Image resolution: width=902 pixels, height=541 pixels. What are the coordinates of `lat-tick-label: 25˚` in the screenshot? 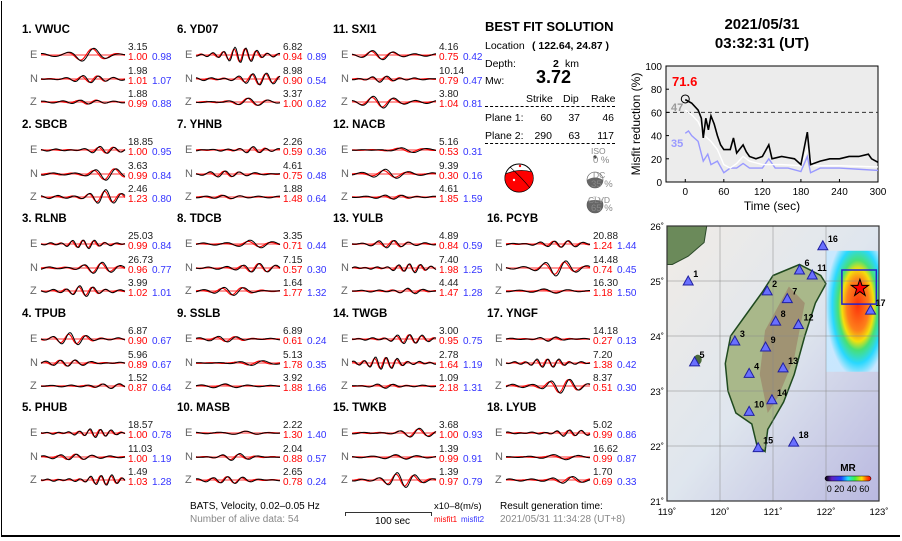 It's located at (657, 282).